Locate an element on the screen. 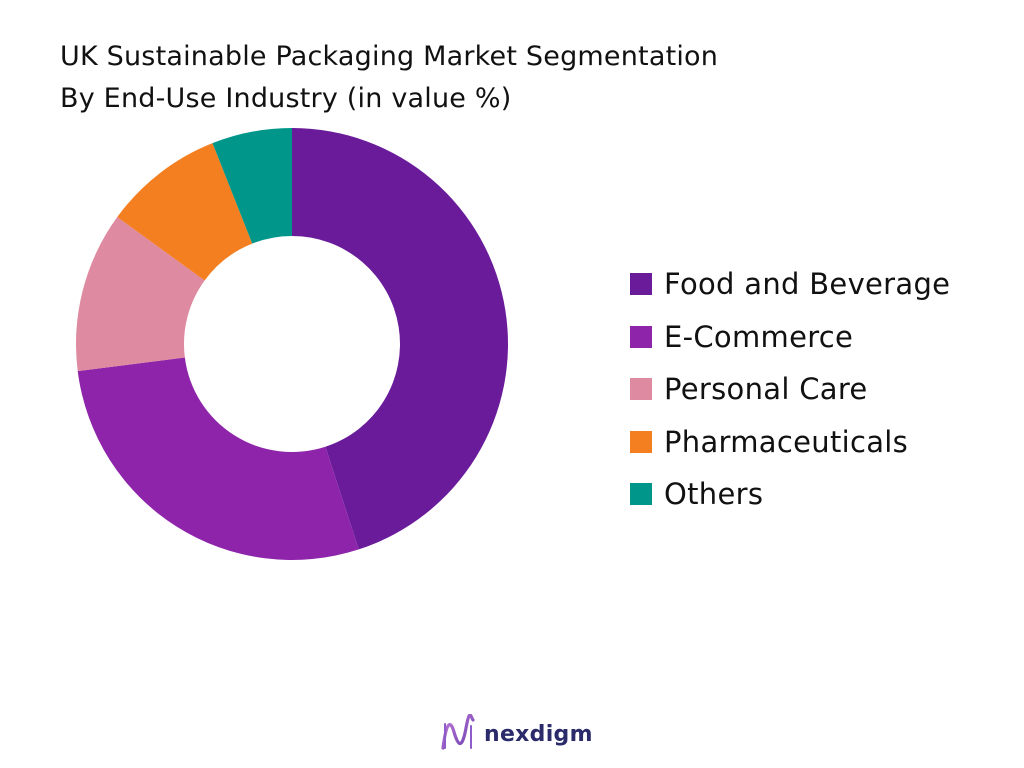  brand-footer: nexdigm is located at coordinates (516, 734).